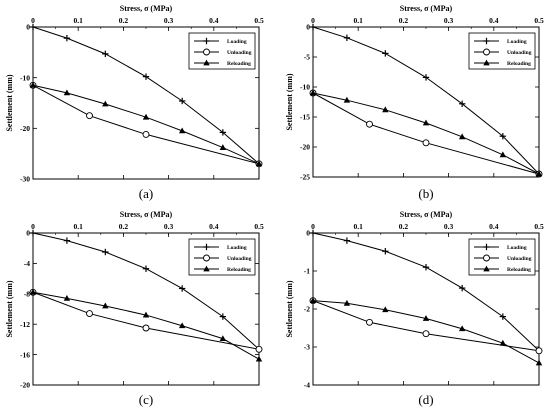  What do you see at coordinates (25, 354) in the screenshot?
I see `y-tick-label: -16` at bounding box center [25, 354].